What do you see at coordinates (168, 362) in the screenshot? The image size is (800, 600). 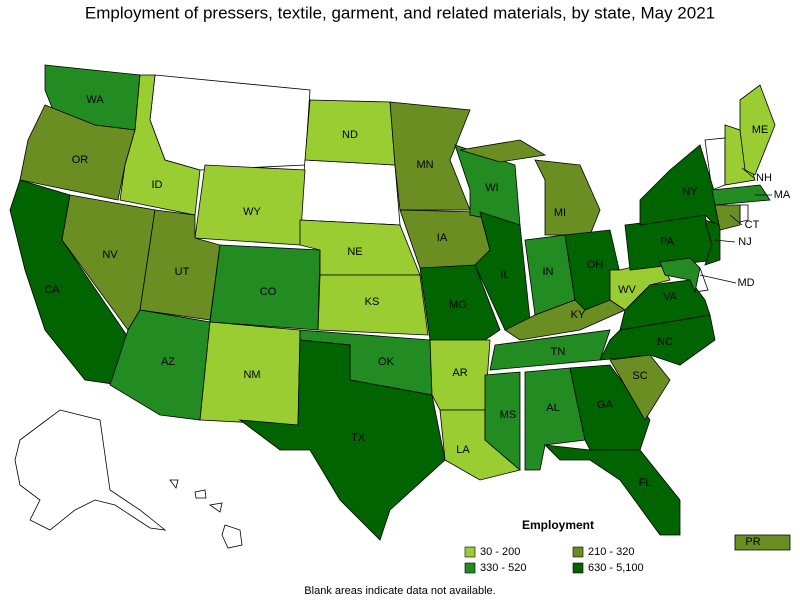 I see `state-label: AZ` at bounding box center [168, 362].